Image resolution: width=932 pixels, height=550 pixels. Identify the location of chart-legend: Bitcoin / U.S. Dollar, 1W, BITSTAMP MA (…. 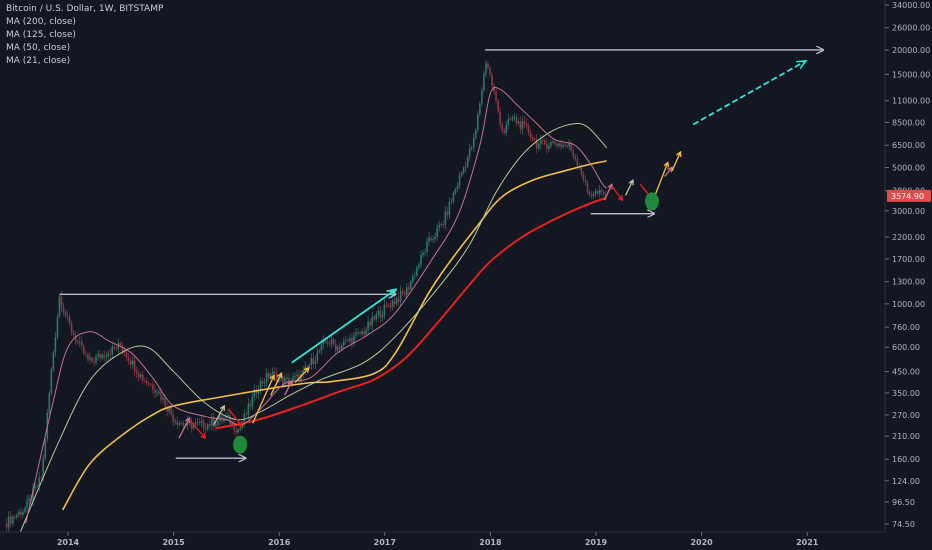
(84, 35).